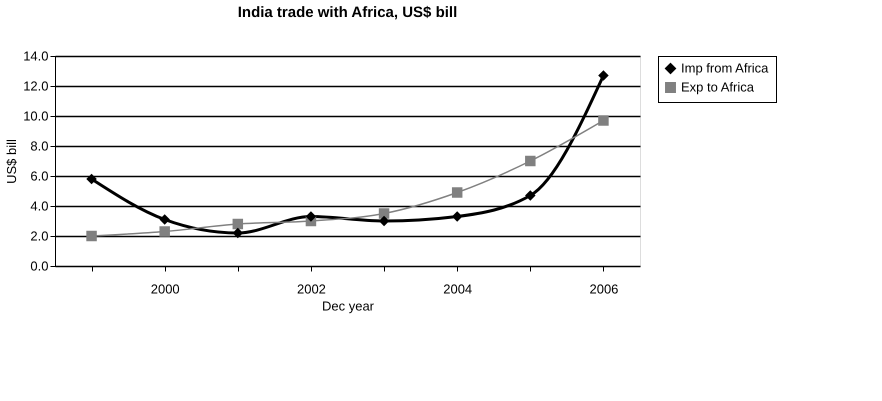 The width and height of the screenshot is (882, 401). Describe the element at coordinates (39, 206) in the screenshot. I see `y-tick-label: 4.0` at that location.